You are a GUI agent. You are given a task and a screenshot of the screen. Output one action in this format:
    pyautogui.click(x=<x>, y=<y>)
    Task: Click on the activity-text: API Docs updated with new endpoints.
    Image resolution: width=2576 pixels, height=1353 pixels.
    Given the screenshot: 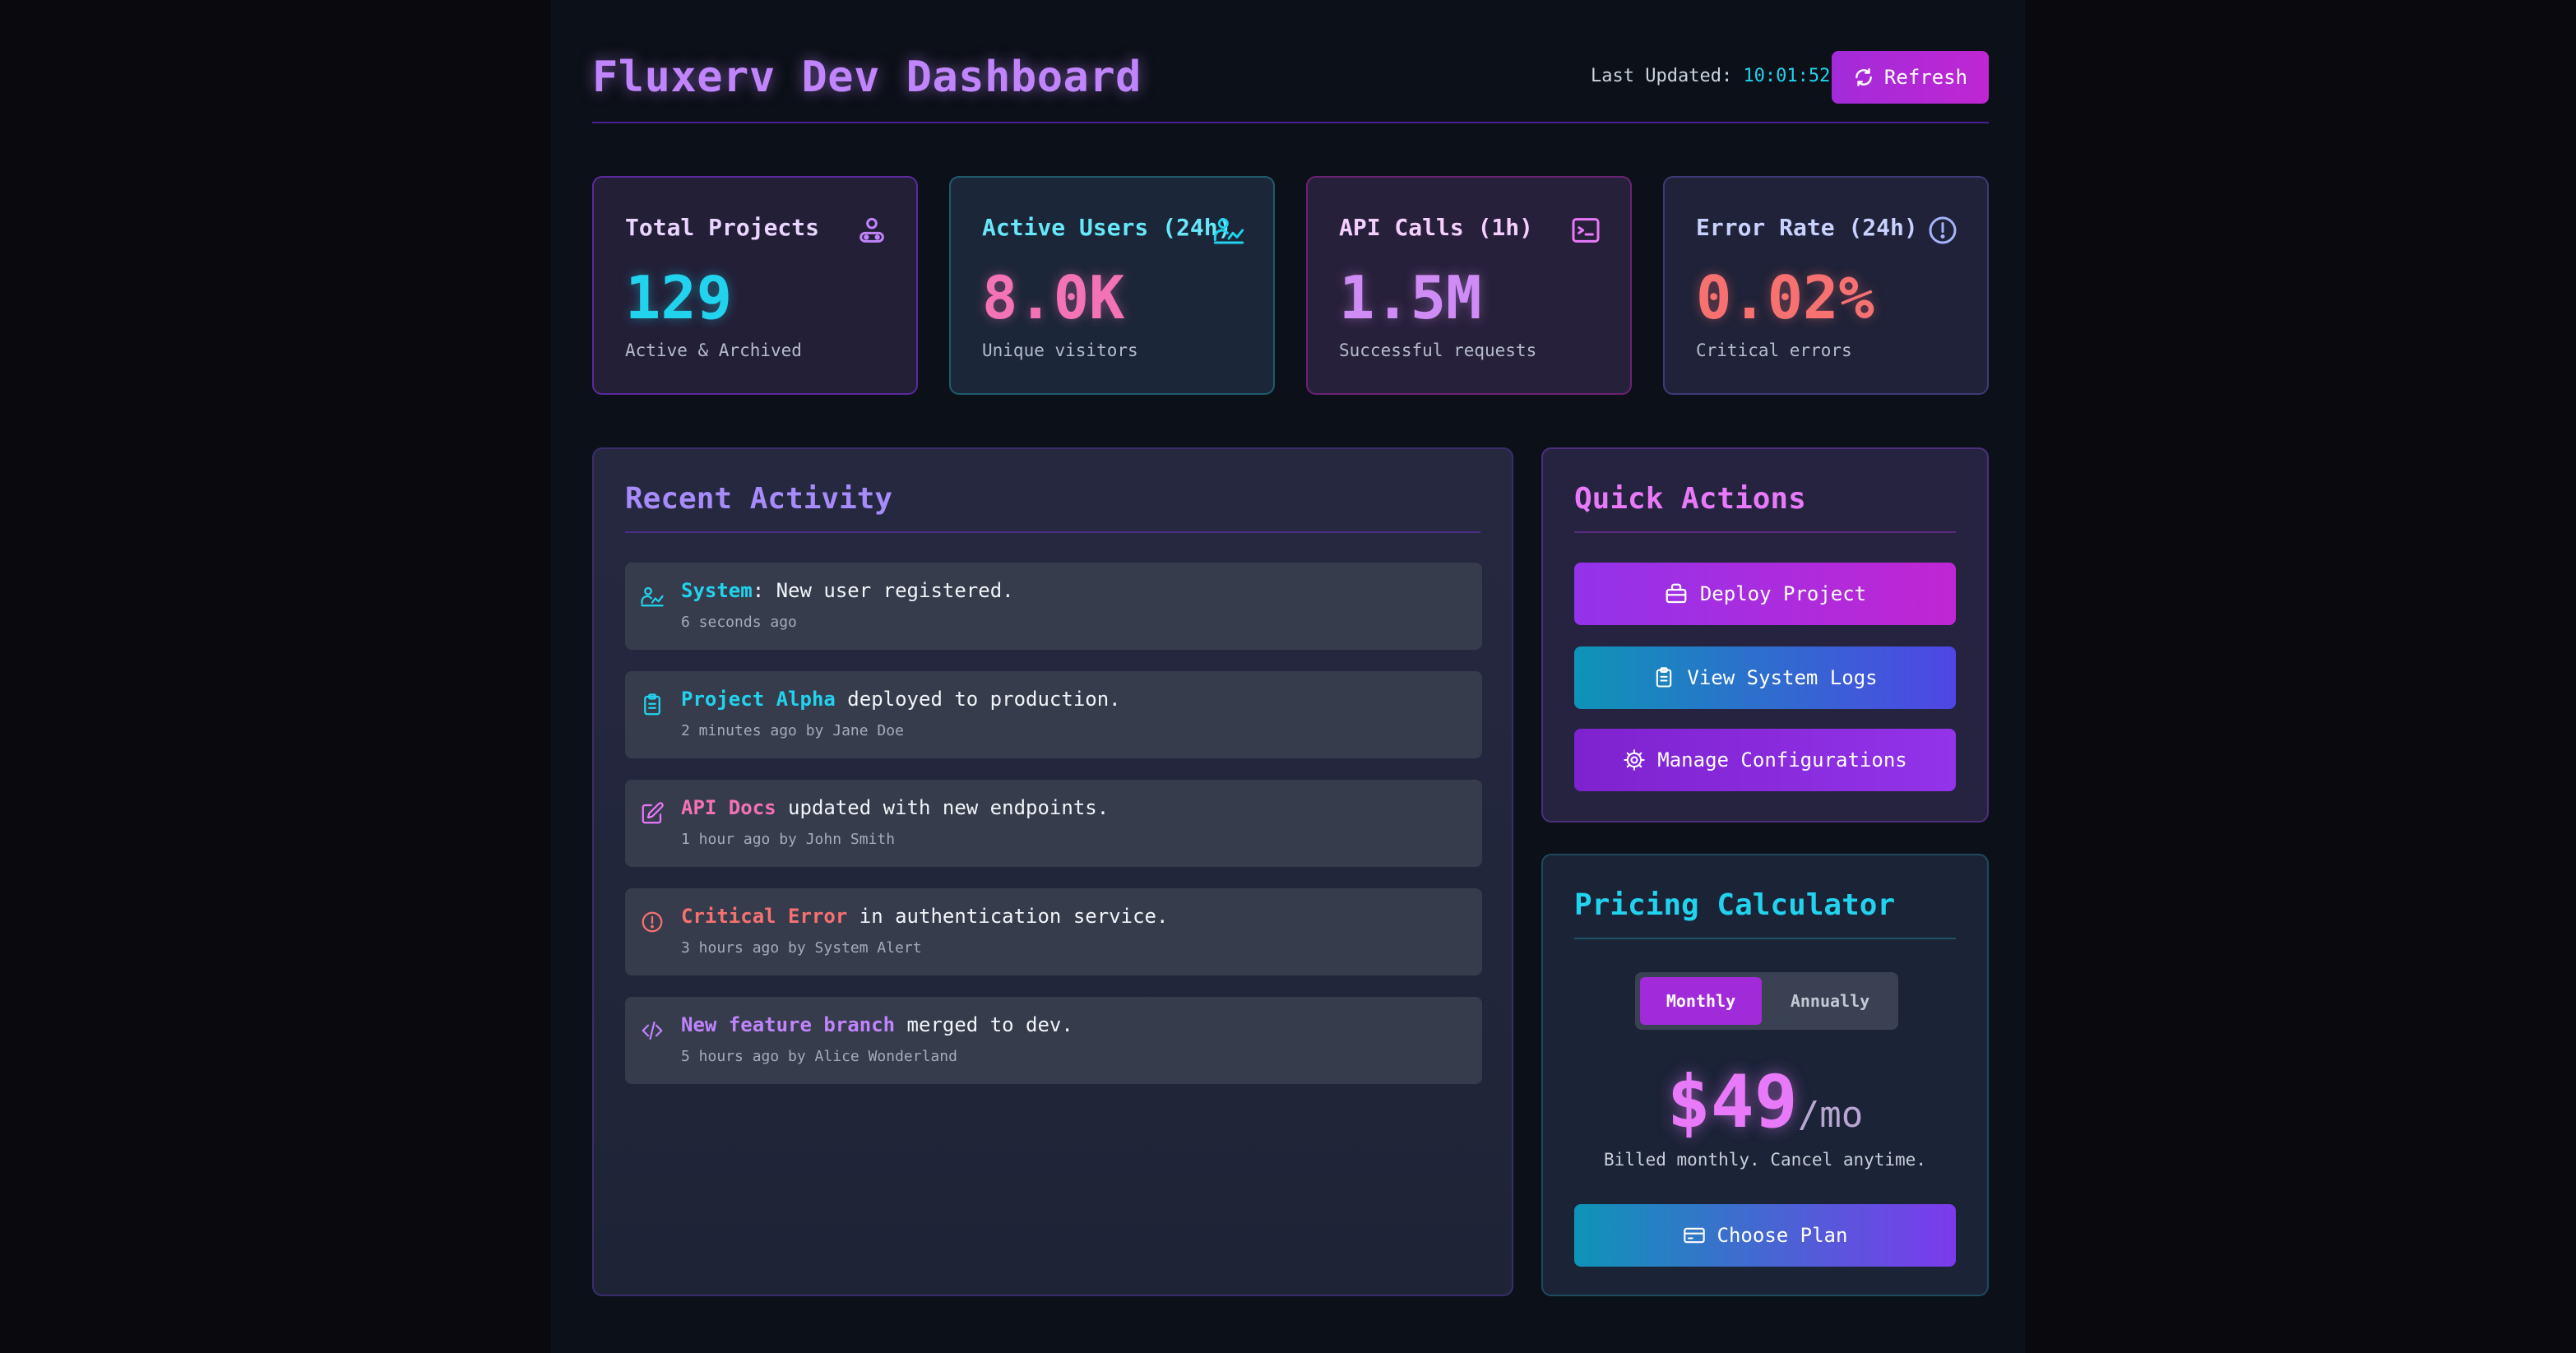 What is the action you would take?
    pyautogui.click(x=895, y=807)
    